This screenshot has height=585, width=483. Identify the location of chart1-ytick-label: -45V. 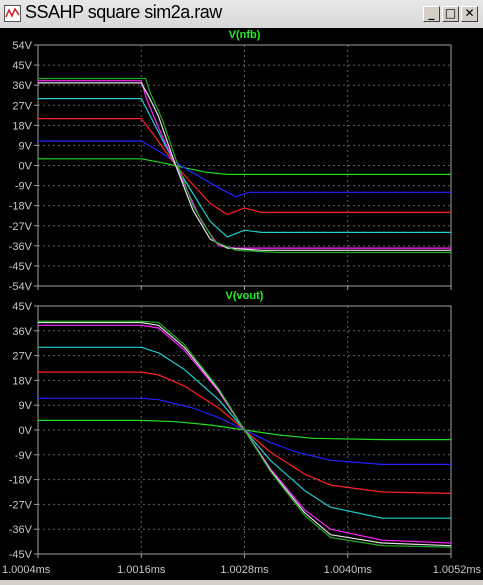
(21, 267).